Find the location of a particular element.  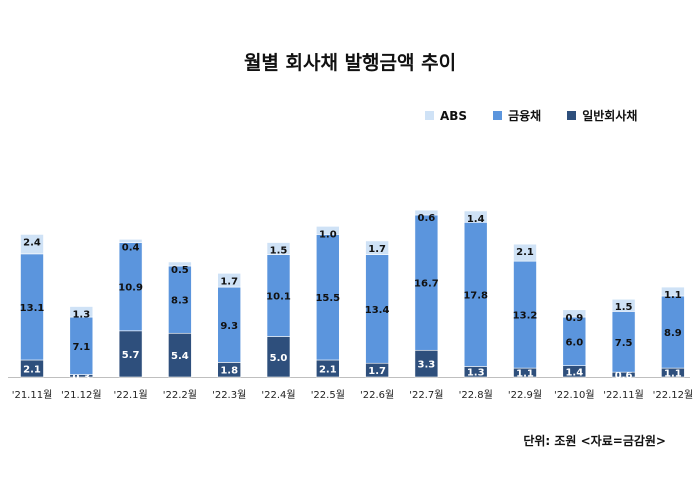

data-label-general-0: 2.1 is located at coordinates (32, 369).